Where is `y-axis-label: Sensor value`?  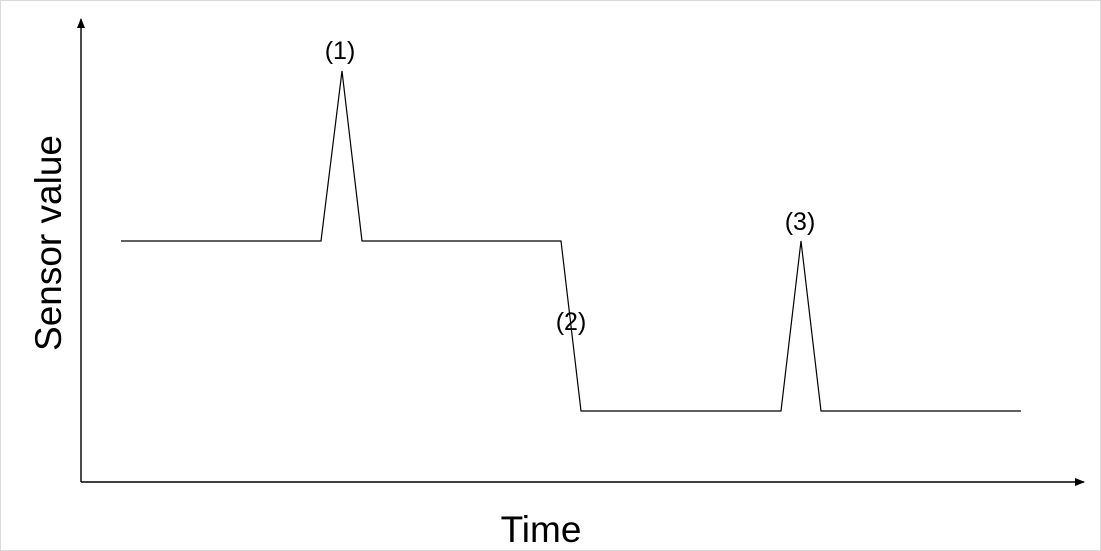
y-axis-label: Sensor value is located at coordinates (48, 243).